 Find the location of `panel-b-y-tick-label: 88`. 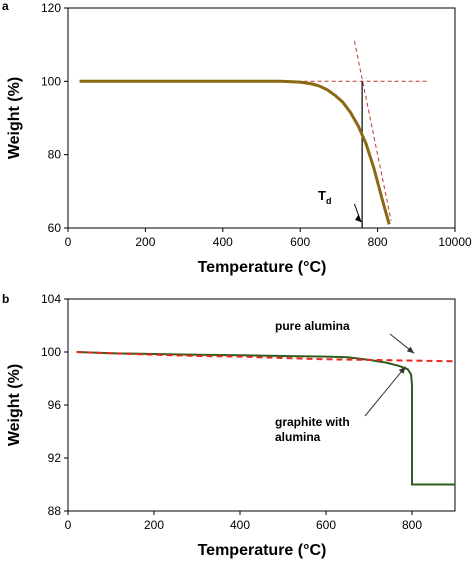

panel-b-y-tick-label: 88 is located at coordinates (55, 511).